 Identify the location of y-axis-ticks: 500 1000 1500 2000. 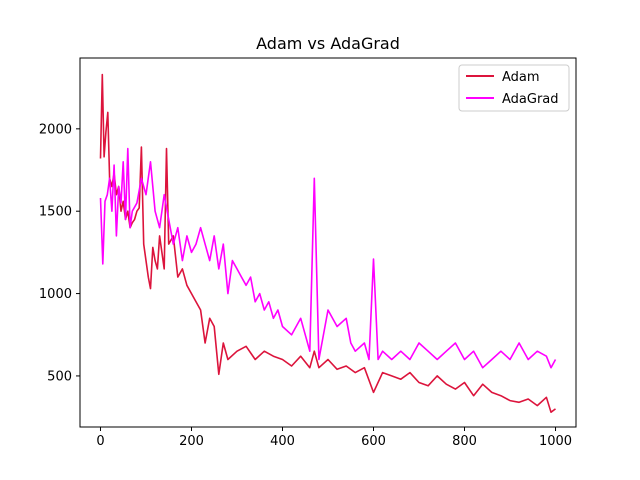
(59, 253).